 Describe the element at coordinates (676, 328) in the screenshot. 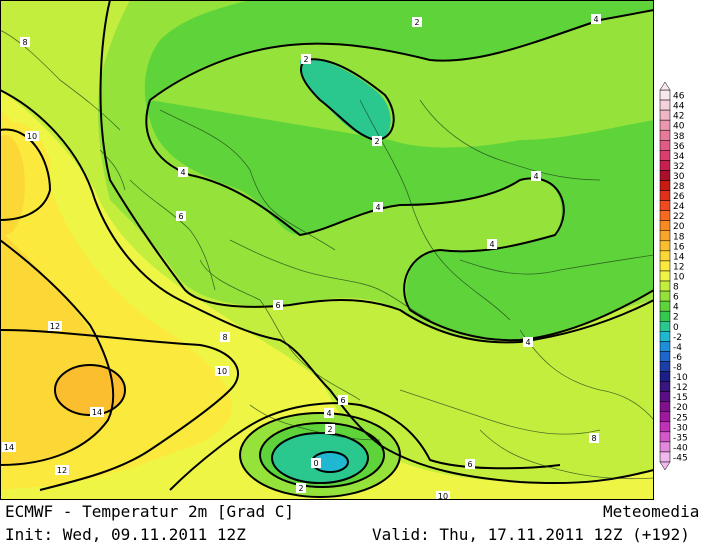

I see `legend-label: 0` at that location.